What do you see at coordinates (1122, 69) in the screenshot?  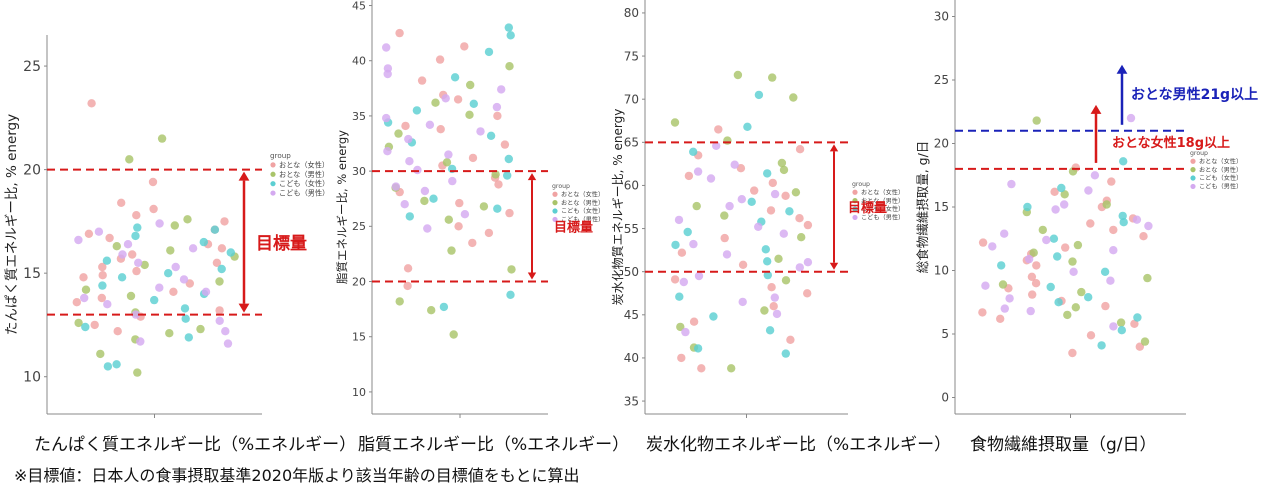 I see `target-arrow-head-male` at bounding box center [1122, 69].